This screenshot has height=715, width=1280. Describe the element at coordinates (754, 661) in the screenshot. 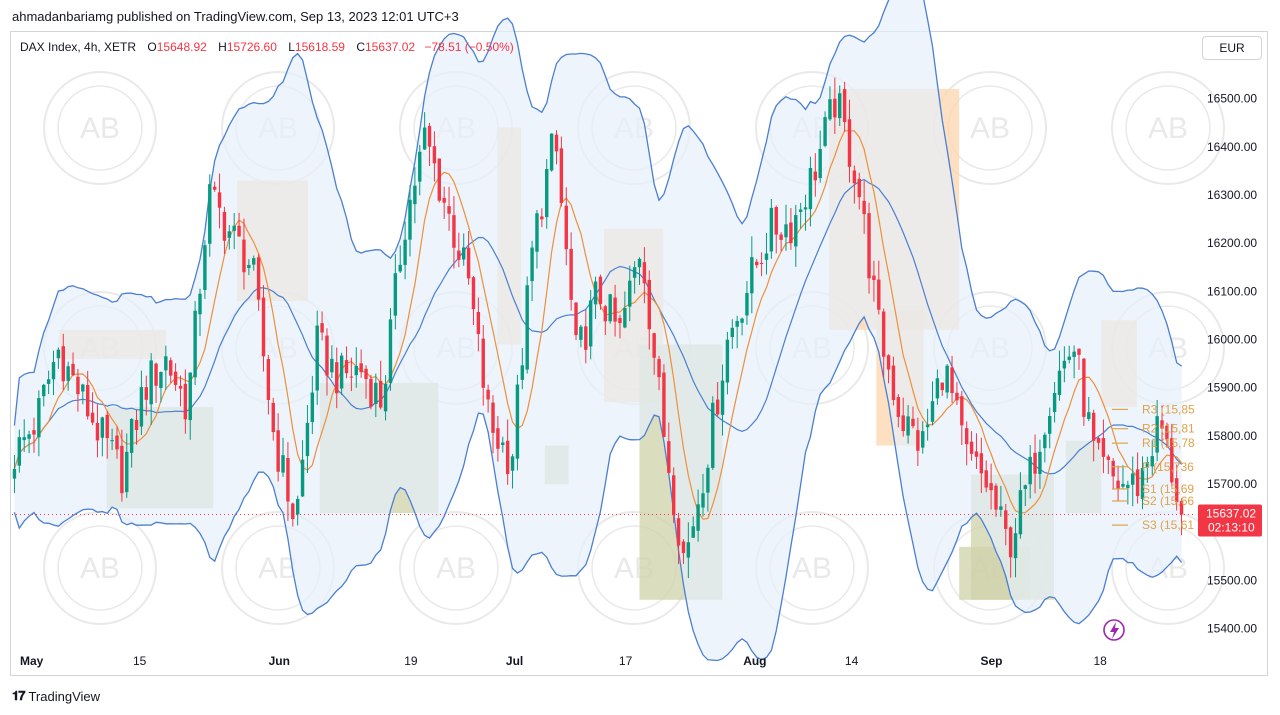

I see `x-tick-label: Aug` at that location.